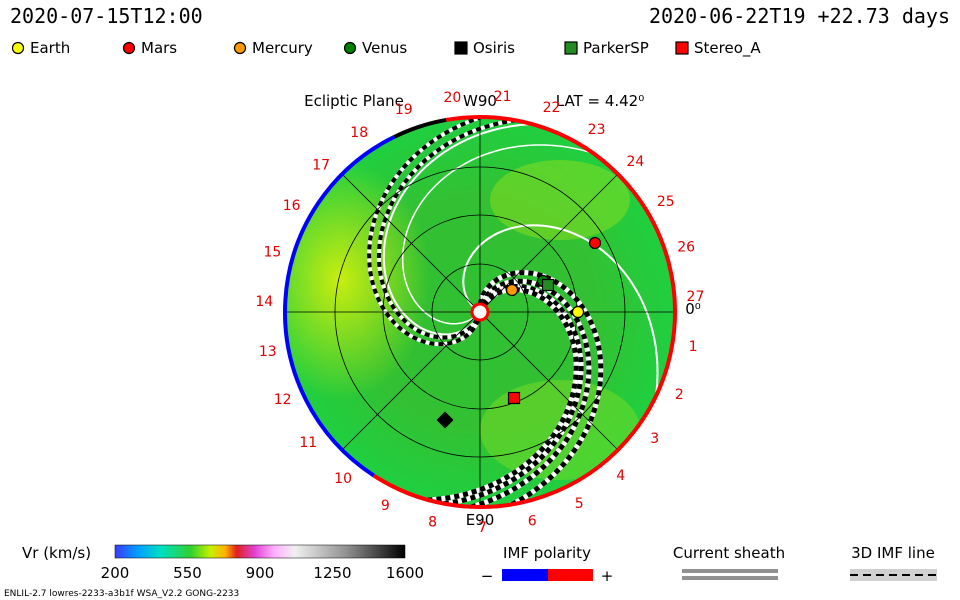 This screenshot has height=600, width=960. Describe the element at coordinates (106, 16) in the screenshot. I see `timestamp: 2020-07-15T12:00` at that location.